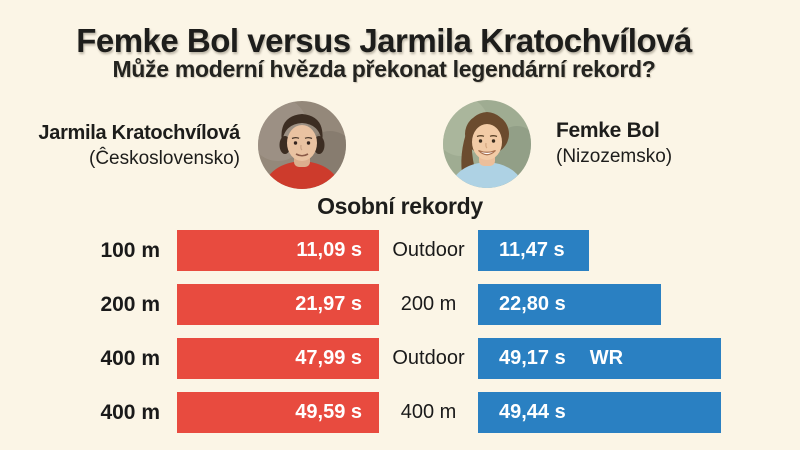  What do you see at coordinates (278, 358) in the screenshot?
I see `jarmila-bar: 47,99 s` at bounding box center [278, 358].